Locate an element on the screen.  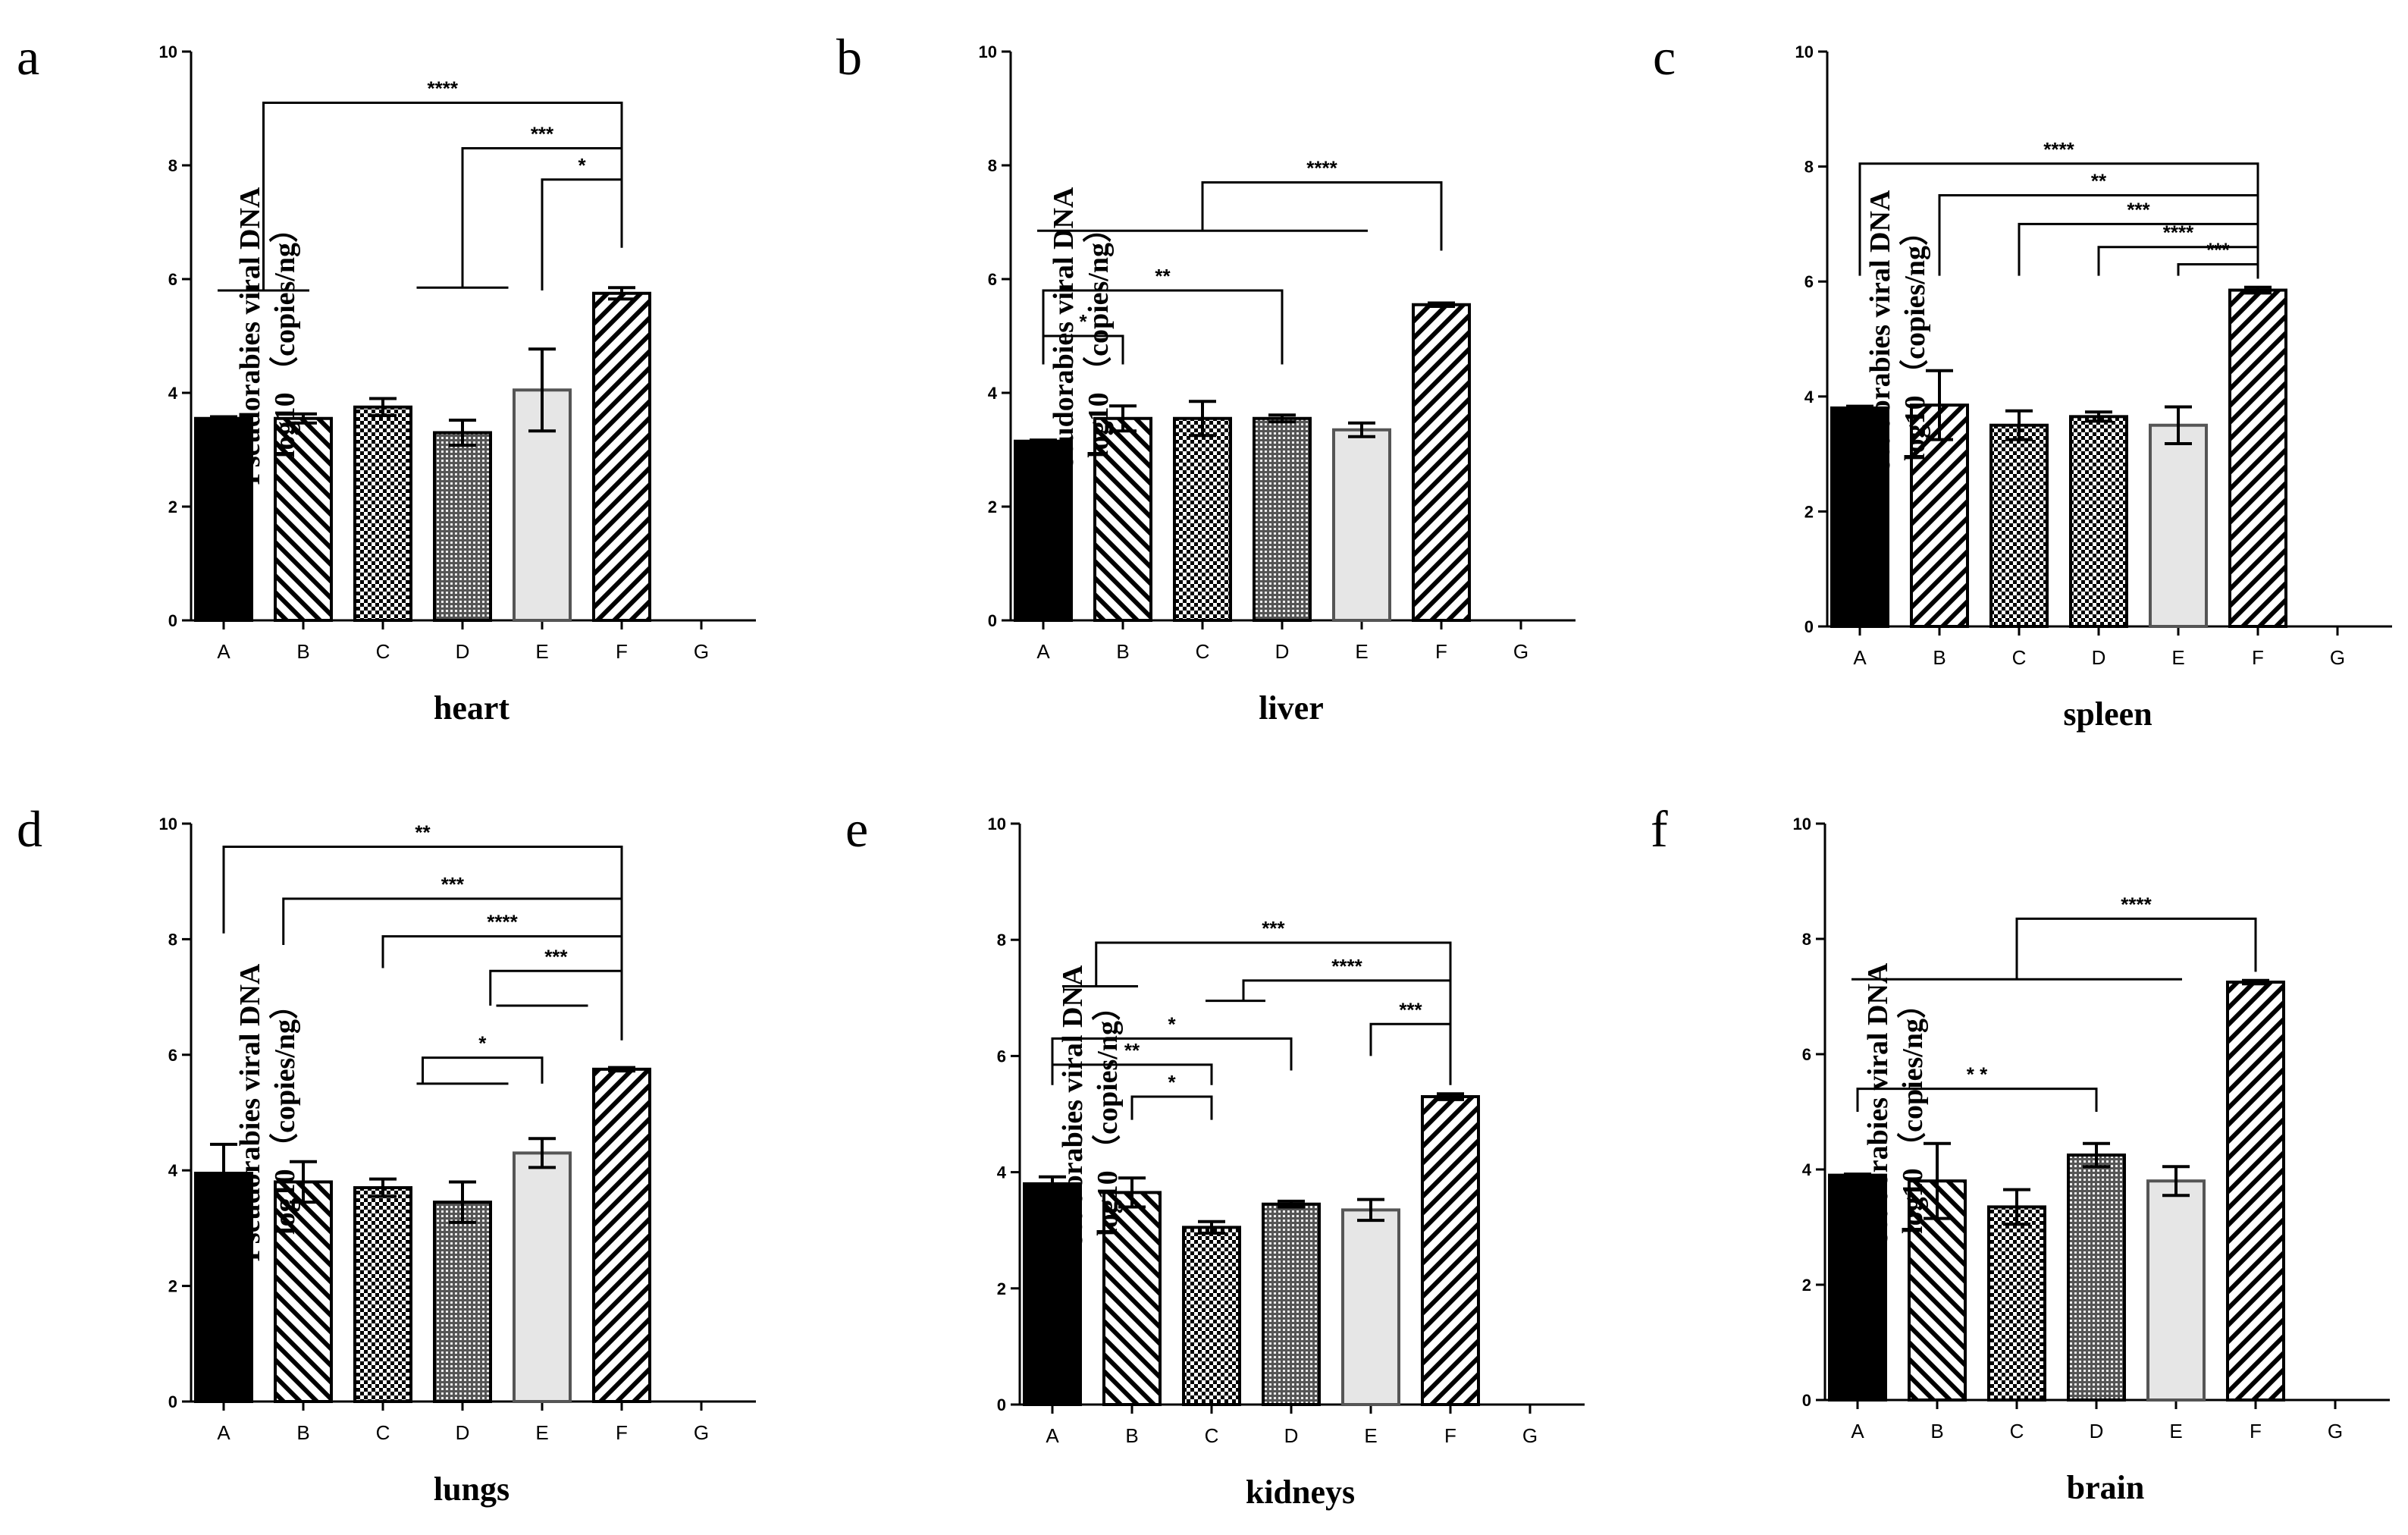
significance-label: * * is located at coordinates (1978, 1075).